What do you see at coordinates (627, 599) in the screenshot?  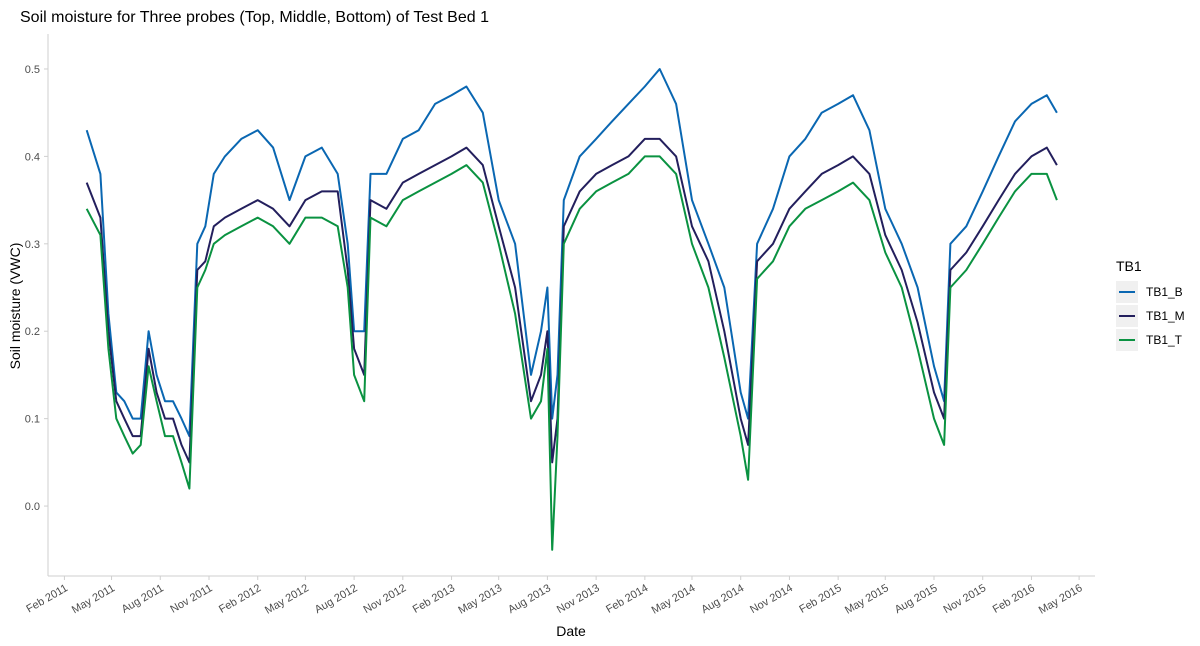 I see `x-tick-label: Feb 2014` at bounding box center [627, 599].